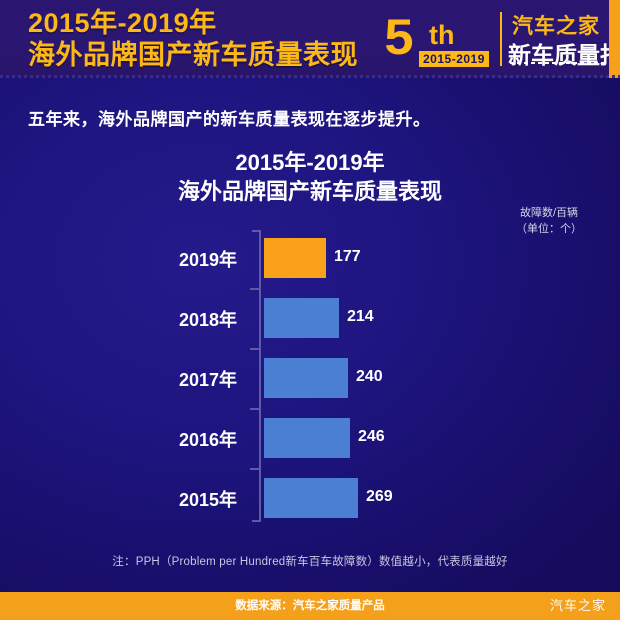  What do you see at coordinates (614, 39) in the screenshot?
I see `header-accent-strip` at bounding box center [614, 39].